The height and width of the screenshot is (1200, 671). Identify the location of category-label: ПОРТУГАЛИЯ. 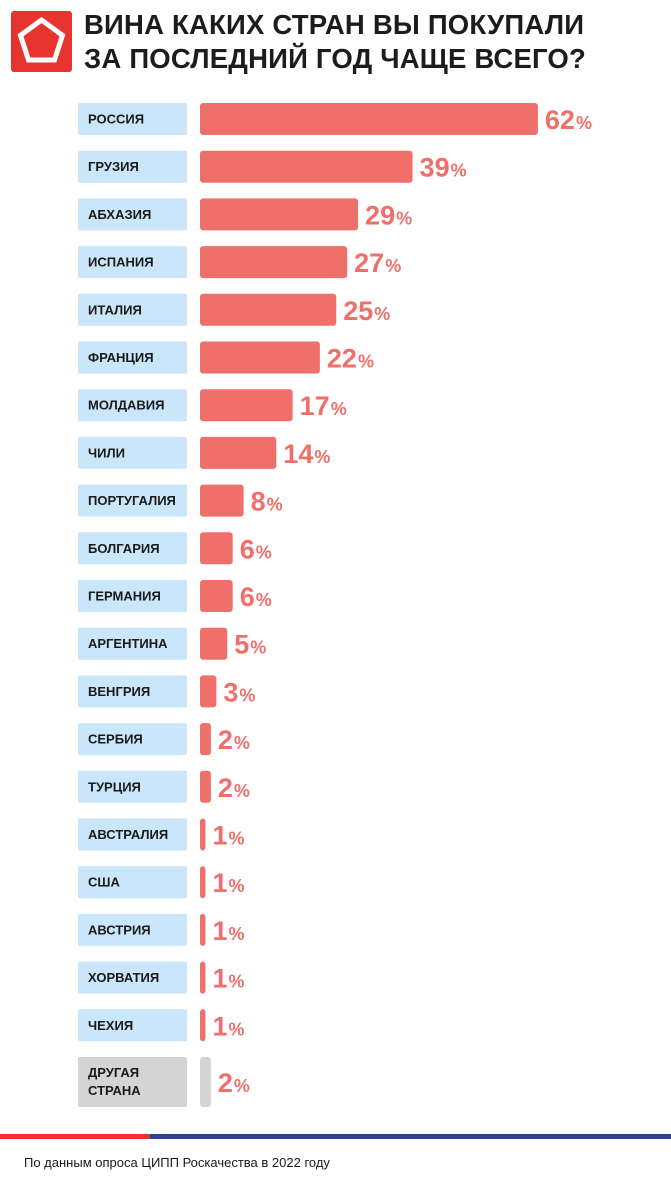
(132, 500).